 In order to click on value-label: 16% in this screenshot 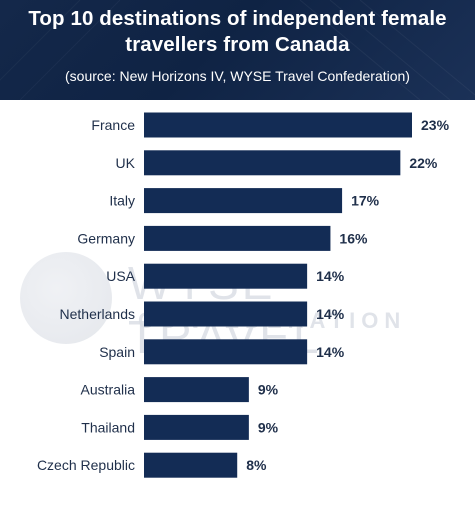, I will do `click(353, 238)`.